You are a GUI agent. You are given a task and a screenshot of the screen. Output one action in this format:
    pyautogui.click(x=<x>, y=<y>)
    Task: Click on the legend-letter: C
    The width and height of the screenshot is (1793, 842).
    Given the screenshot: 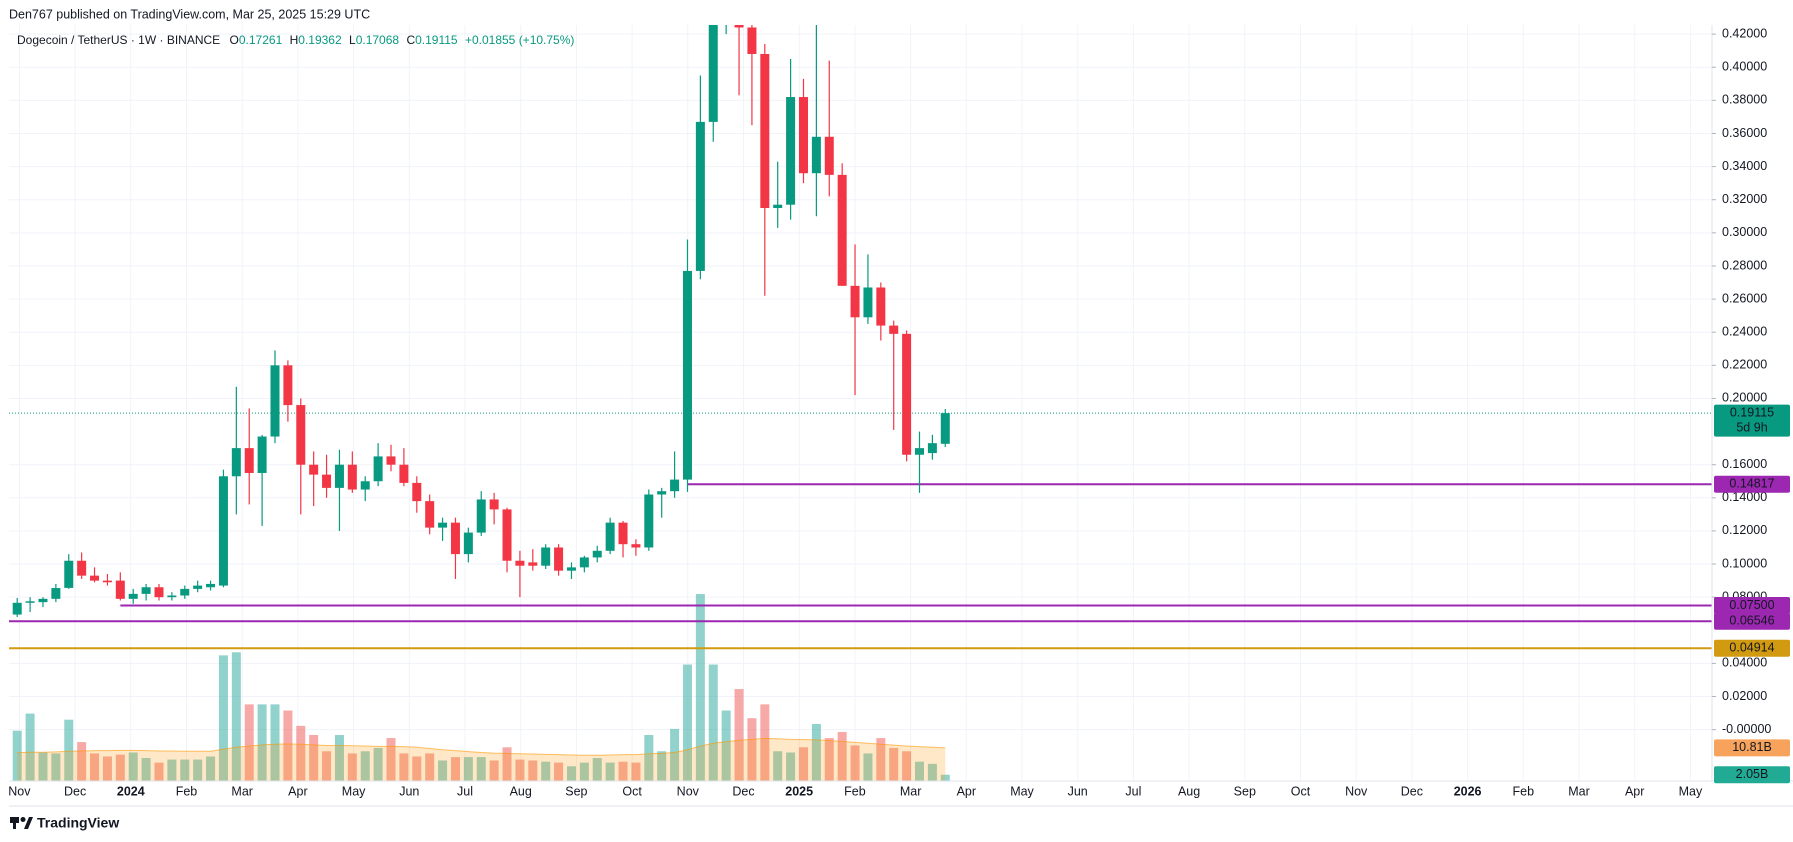 What is the action you would take?
    pyautogui.click(x=410, y=40)
    